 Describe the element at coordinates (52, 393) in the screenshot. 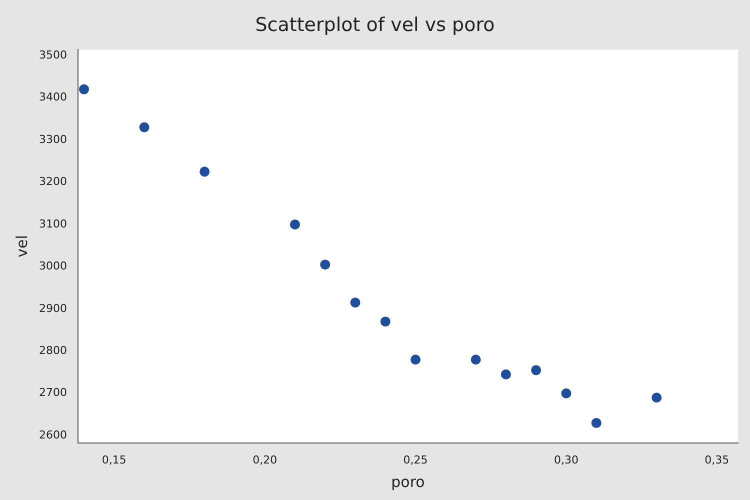

I see `y-tick-label: 2700` at that location.